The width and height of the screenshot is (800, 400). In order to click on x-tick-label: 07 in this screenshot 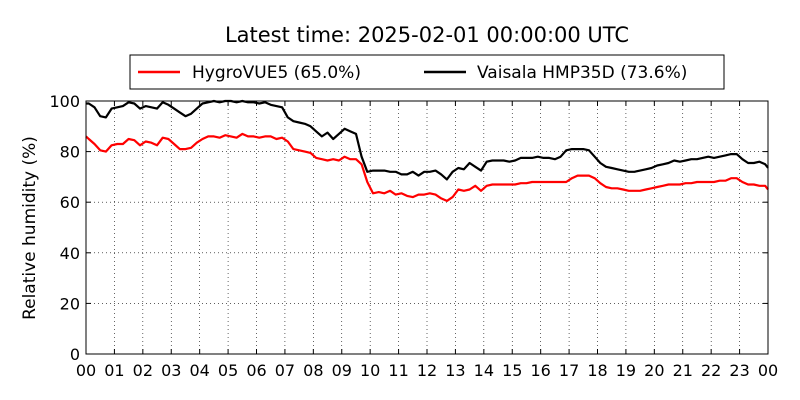, I will do `click(285, 370)`.